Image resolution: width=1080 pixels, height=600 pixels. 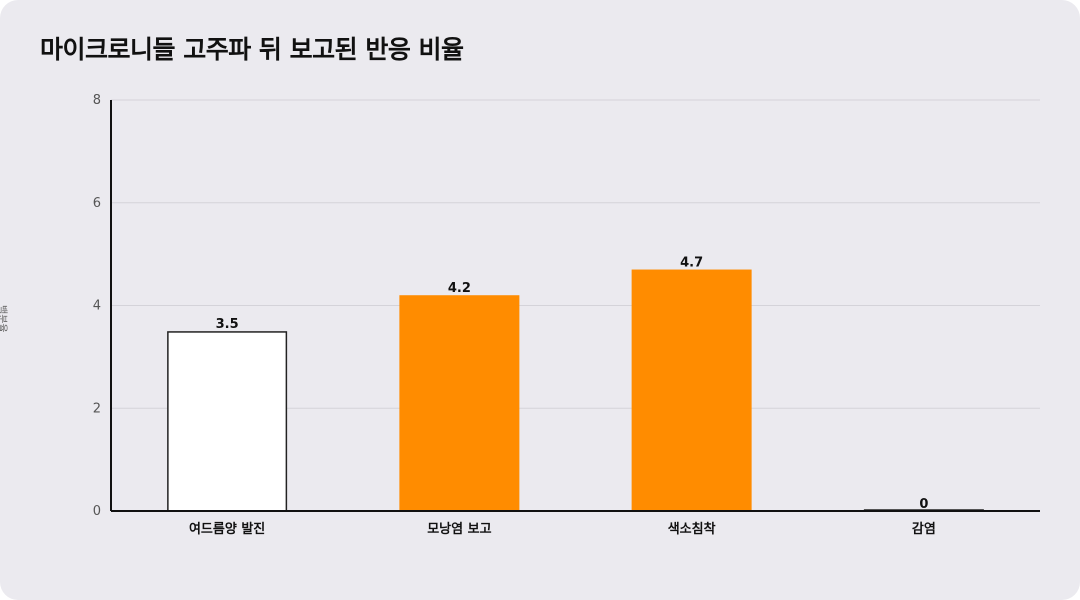 I want to click on data-label: 4.2, so click(x=459, y=288).